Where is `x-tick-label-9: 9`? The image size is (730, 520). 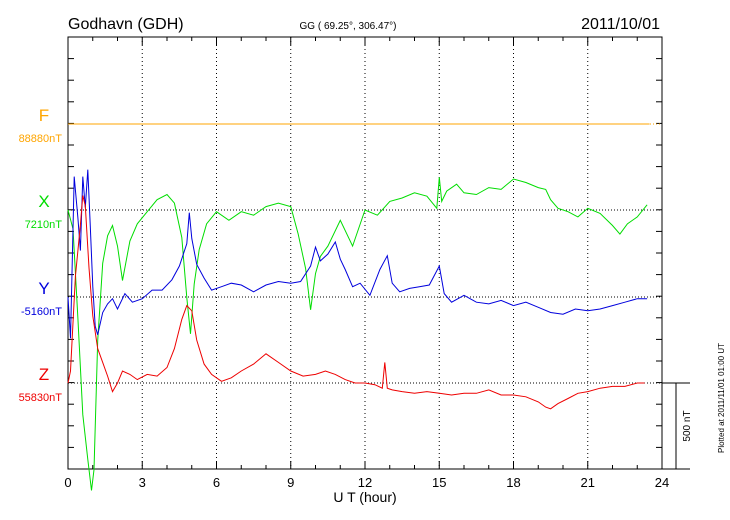 x-tick-label-9: 9 is located at coordinates (290, 482).